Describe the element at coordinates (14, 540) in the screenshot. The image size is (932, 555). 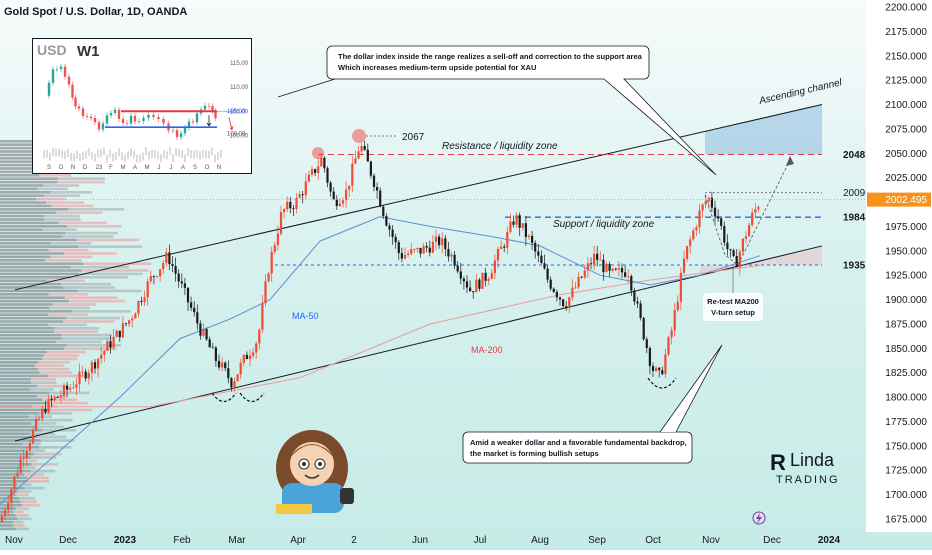
I see `time-tick: Nov` at that location.